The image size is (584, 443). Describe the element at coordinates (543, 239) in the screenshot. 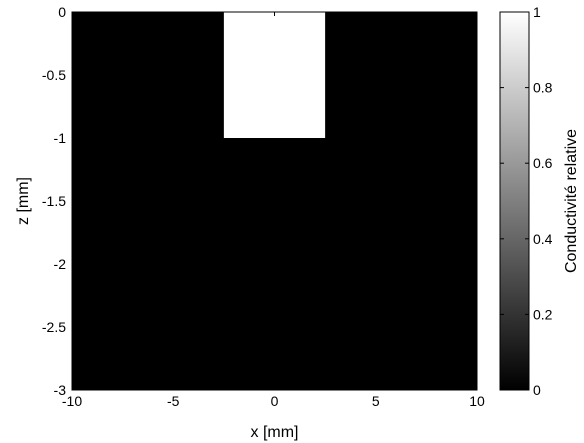

I see `colorbar-tick-label: 0.4` at that location.